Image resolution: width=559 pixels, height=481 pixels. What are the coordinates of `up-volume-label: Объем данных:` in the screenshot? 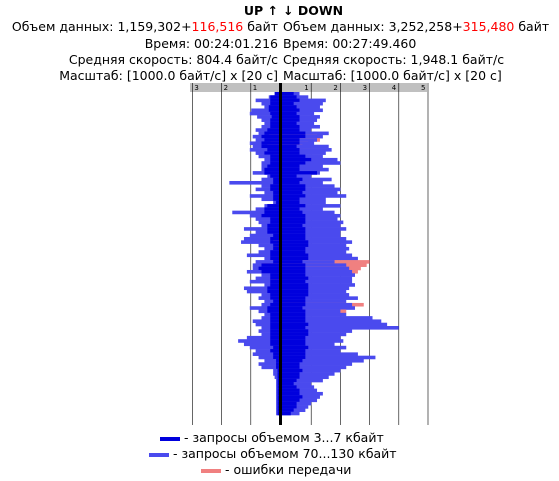 It's located at (64, 26).